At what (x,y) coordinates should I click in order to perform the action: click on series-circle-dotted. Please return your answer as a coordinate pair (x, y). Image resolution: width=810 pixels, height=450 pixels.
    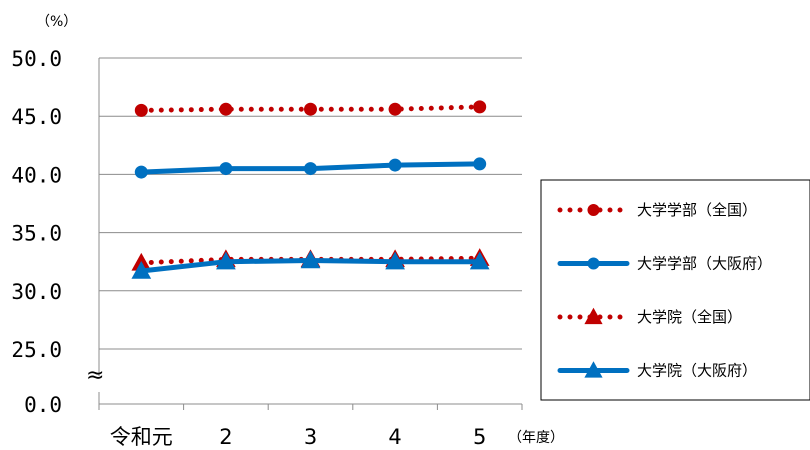
    Looking at the image, I should click on (310, 108).